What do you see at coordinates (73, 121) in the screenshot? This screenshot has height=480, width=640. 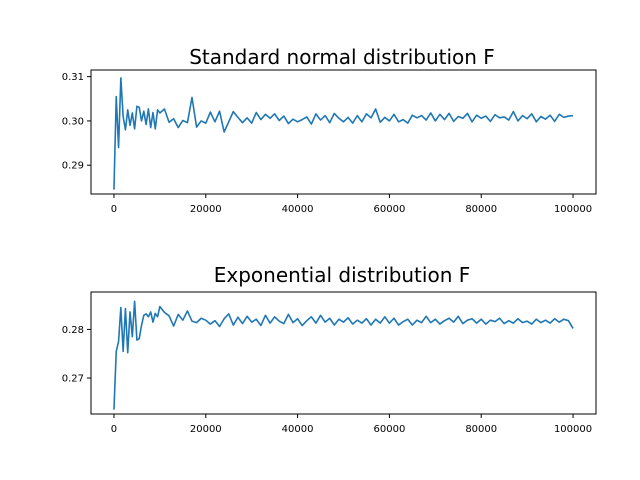 I see `y-tick-label: 0.30` at bounding box center [73, 121].